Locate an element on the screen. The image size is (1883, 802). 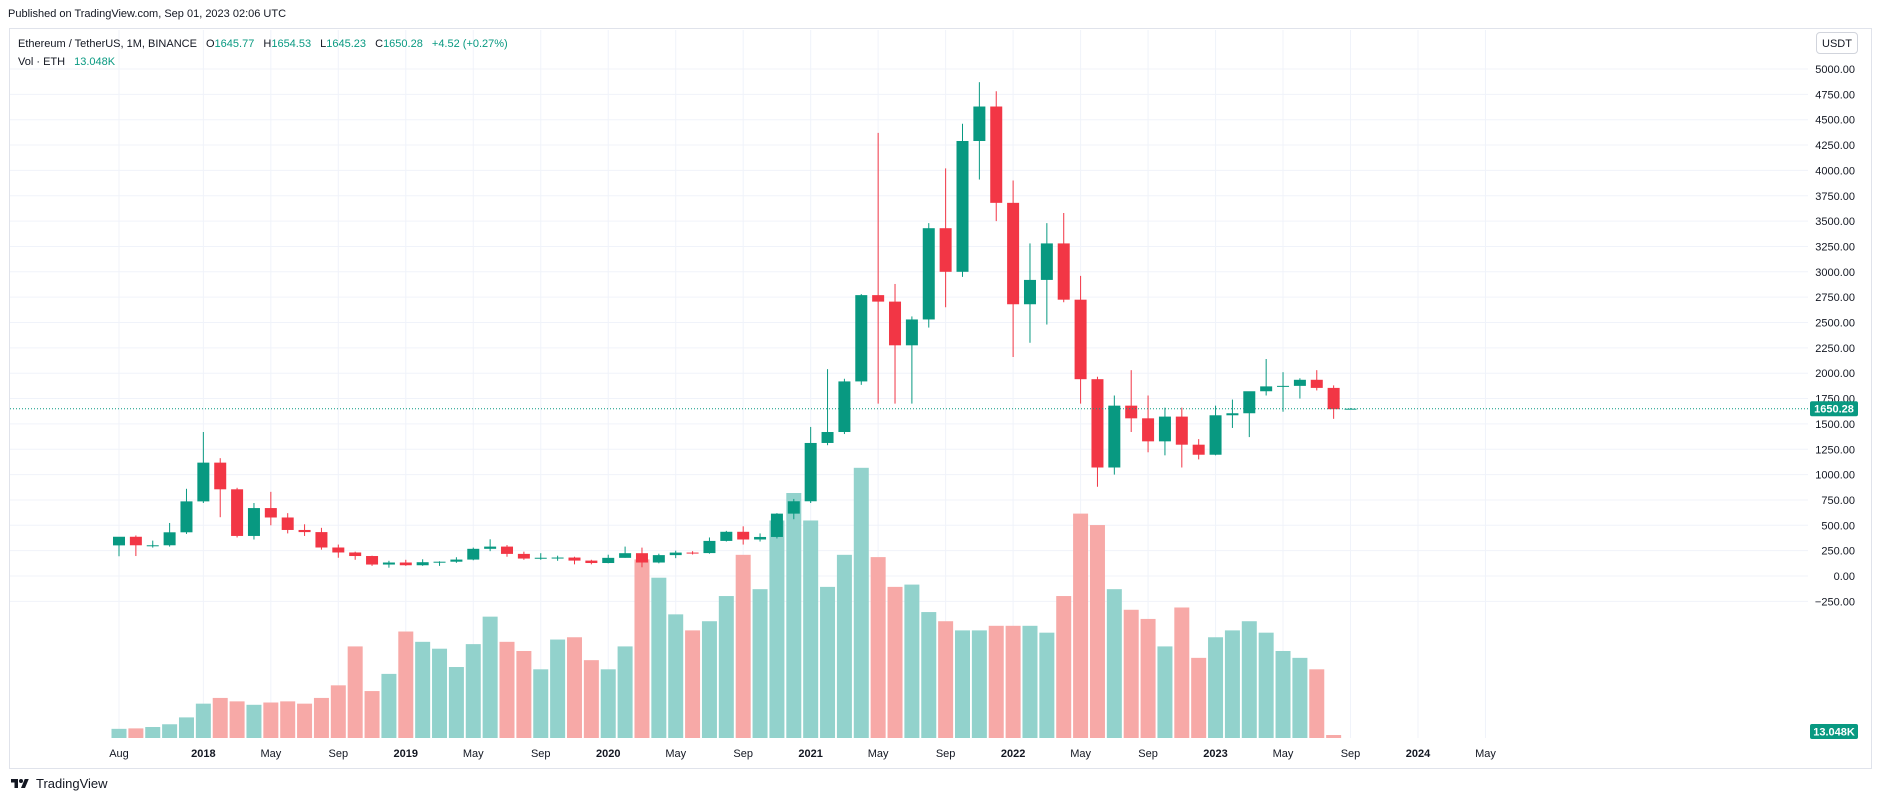
volume-label: Vol · ETH is located at coordinates (42, 62).